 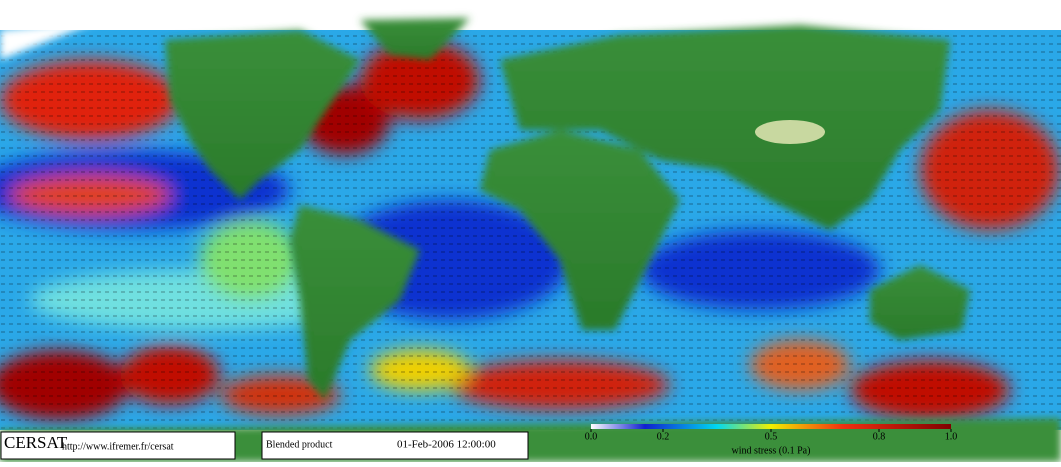 I want to click on plateau, so click(x=790, y=132).